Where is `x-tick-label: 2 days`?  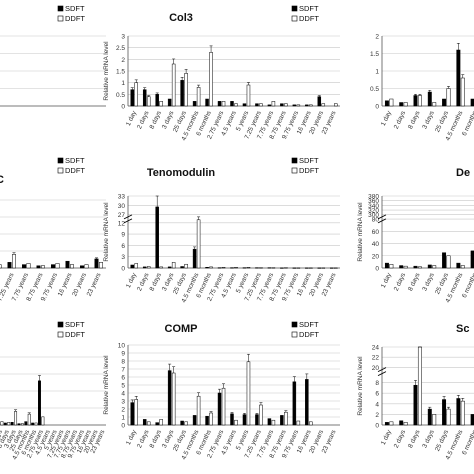 x-tick-label: 2 days is located at coordinates (400, 281).